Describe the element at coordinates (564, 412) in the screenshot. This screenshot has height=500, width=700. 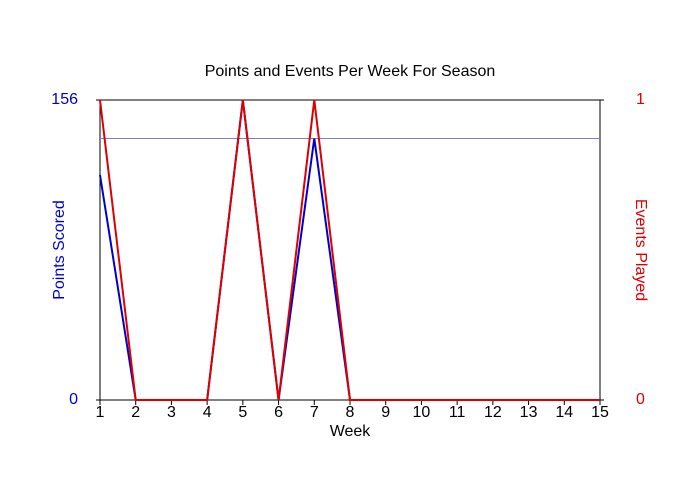
I see `x-tick-label: 14` at that location.